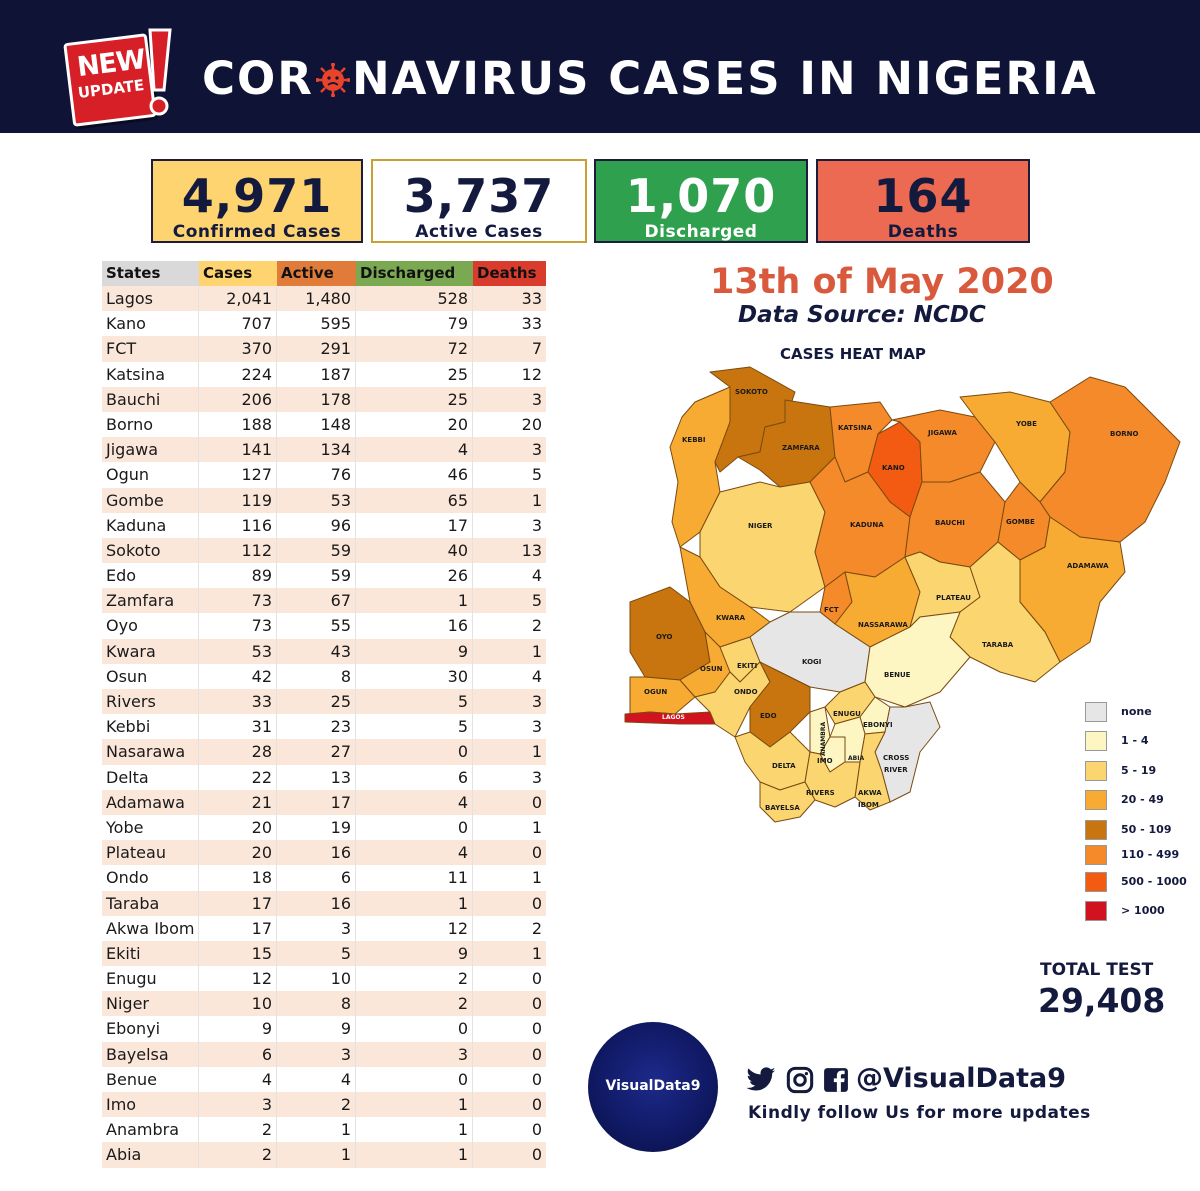  I want to click on cell-active: 53, so click(316, 500).